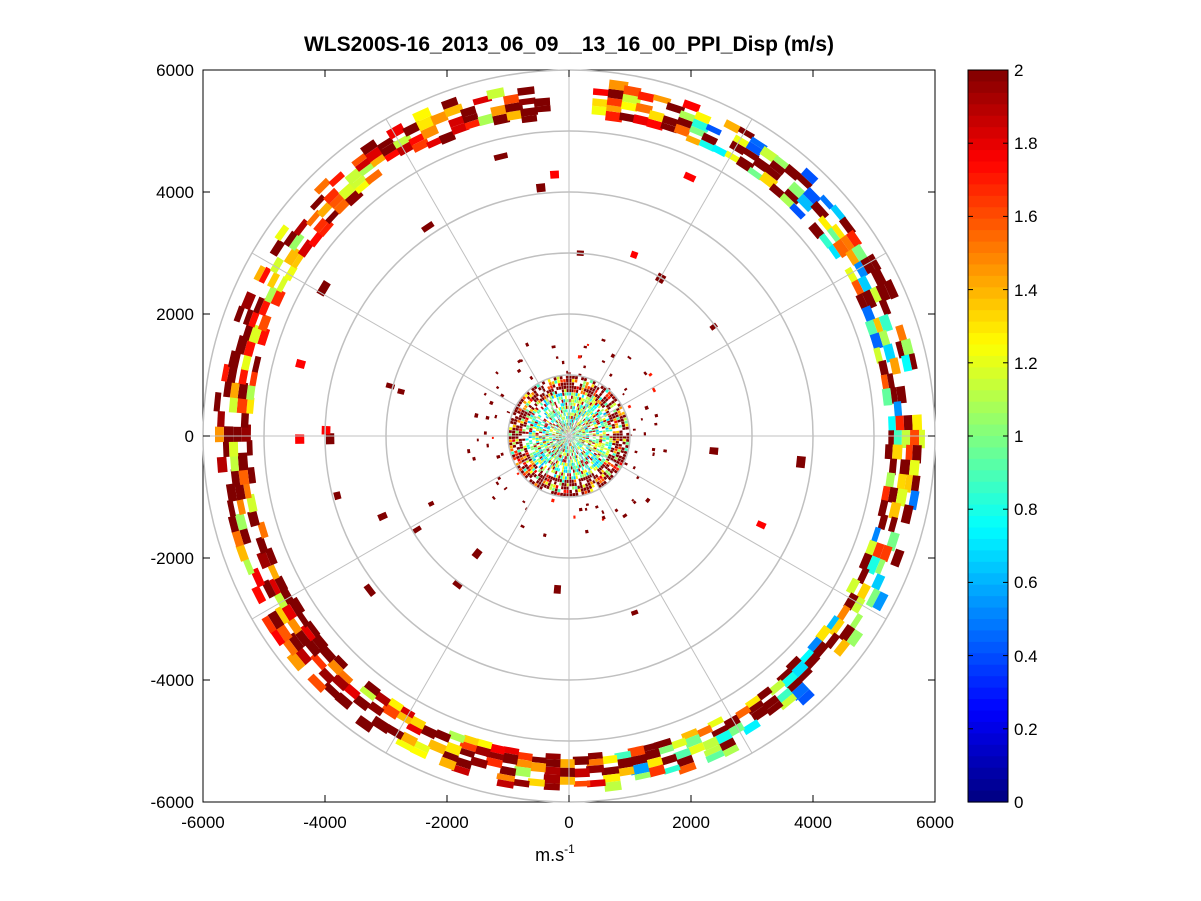  Describe the element at coordinates (172, 802) in the screenshot. I see `y-tick-label: -6000` at that location.